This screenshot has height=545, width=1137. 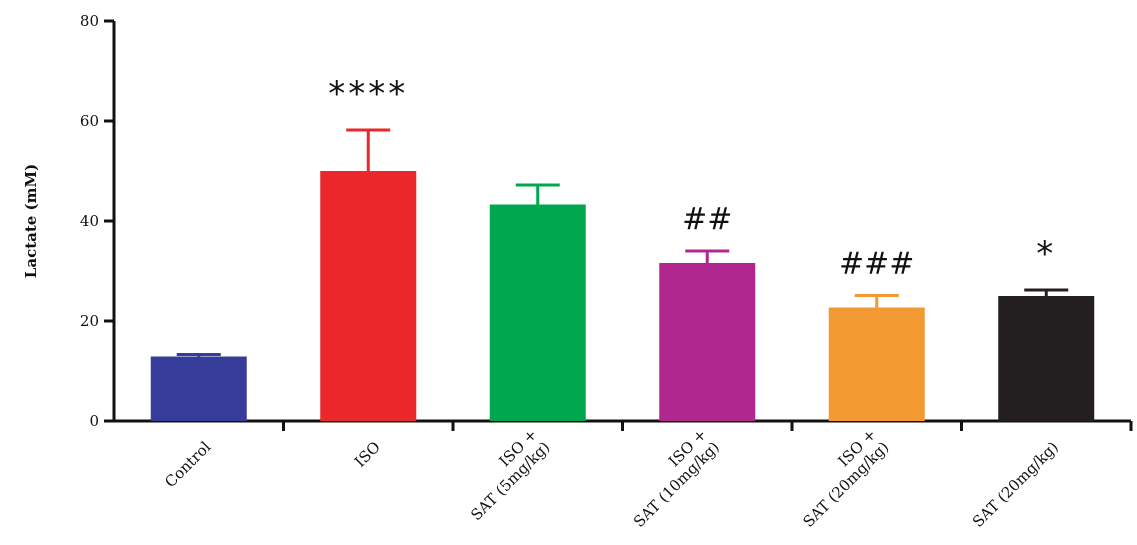 What do you see at coordinates (89, 321) in the screenshot?
I see `y-tick-label: 20` at bounding box center [89, 321].